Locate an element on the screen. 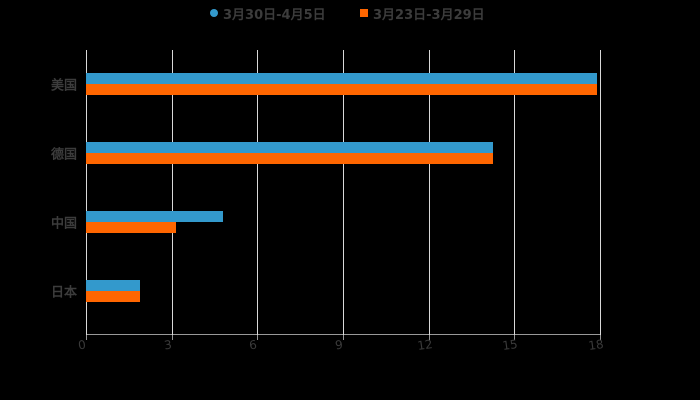 This screenshot has height=400, width=700. legend-label: 3月23日-3月29日 is located at coordinates (429, 15).